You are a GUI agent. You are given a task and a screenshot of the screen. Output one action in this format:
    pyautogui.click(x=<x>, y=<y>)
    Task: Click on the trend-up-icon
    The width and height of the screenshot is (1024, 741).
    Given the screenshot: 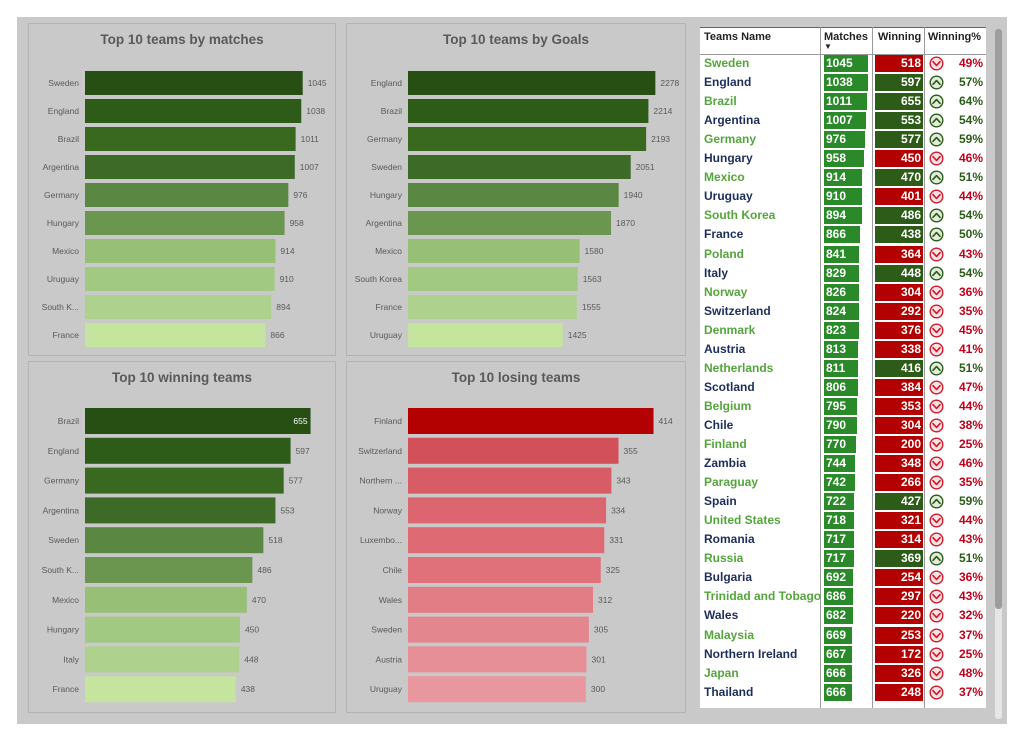 What is the action you would take?
    pyautogui.click(x=936, y=558)
    